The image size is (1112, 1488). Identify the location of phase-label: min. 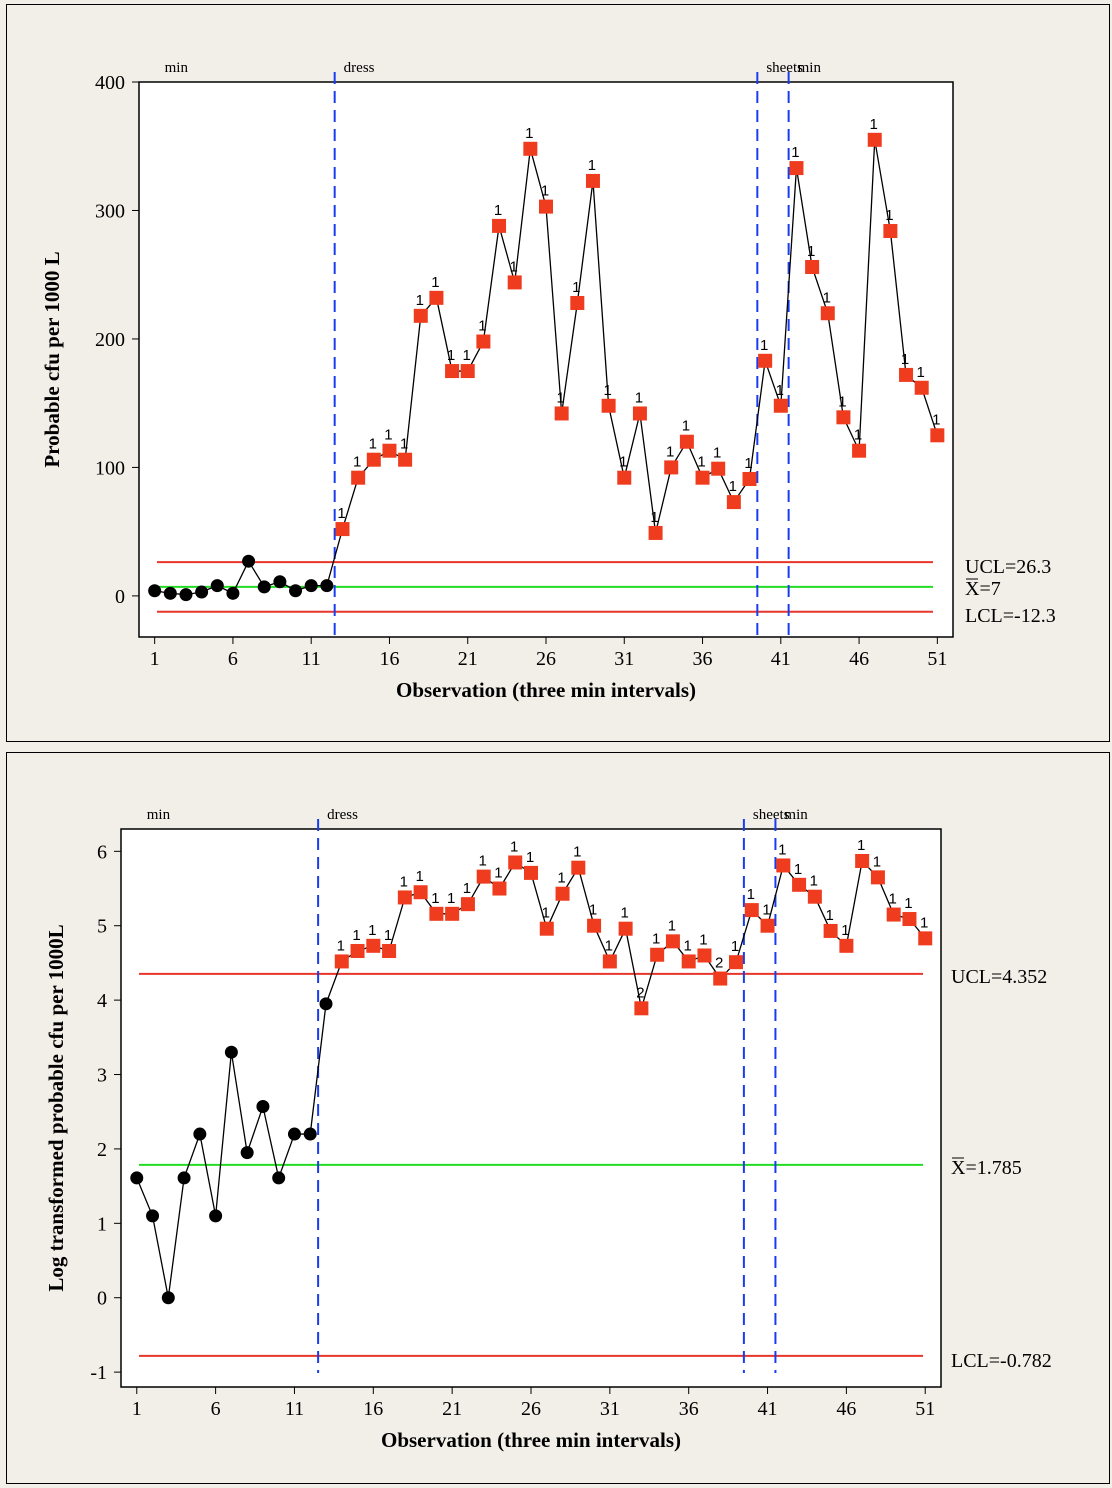
(796, 815).